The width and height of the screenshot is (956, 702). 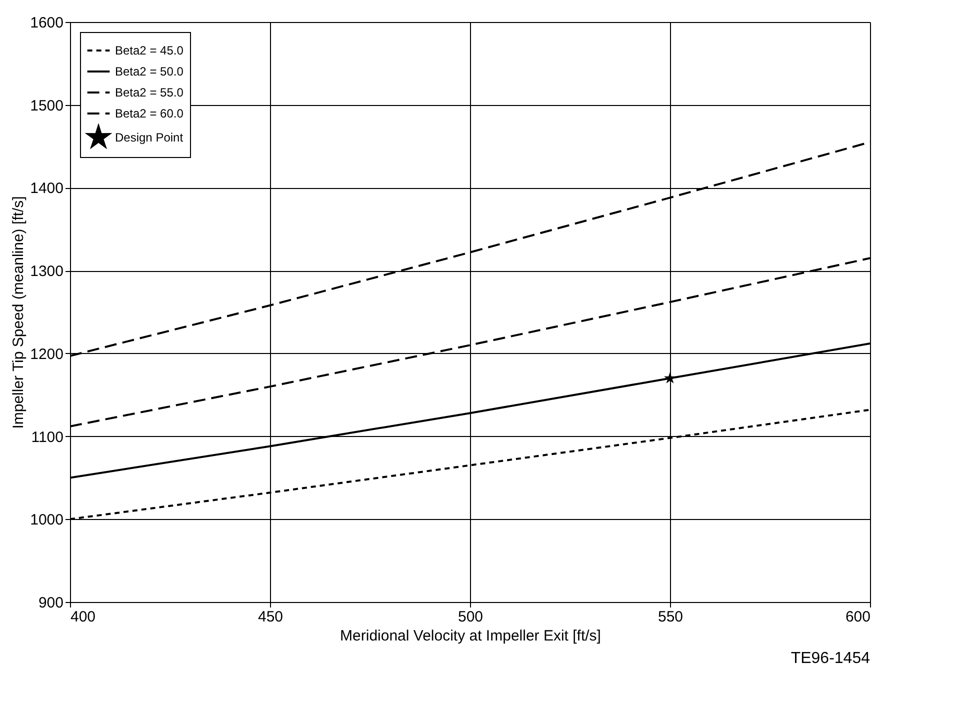 What do you see at coordinates (471, 617) in the screenshot?
I see `x-tick-label: 500` at bounding box center [471, 617].